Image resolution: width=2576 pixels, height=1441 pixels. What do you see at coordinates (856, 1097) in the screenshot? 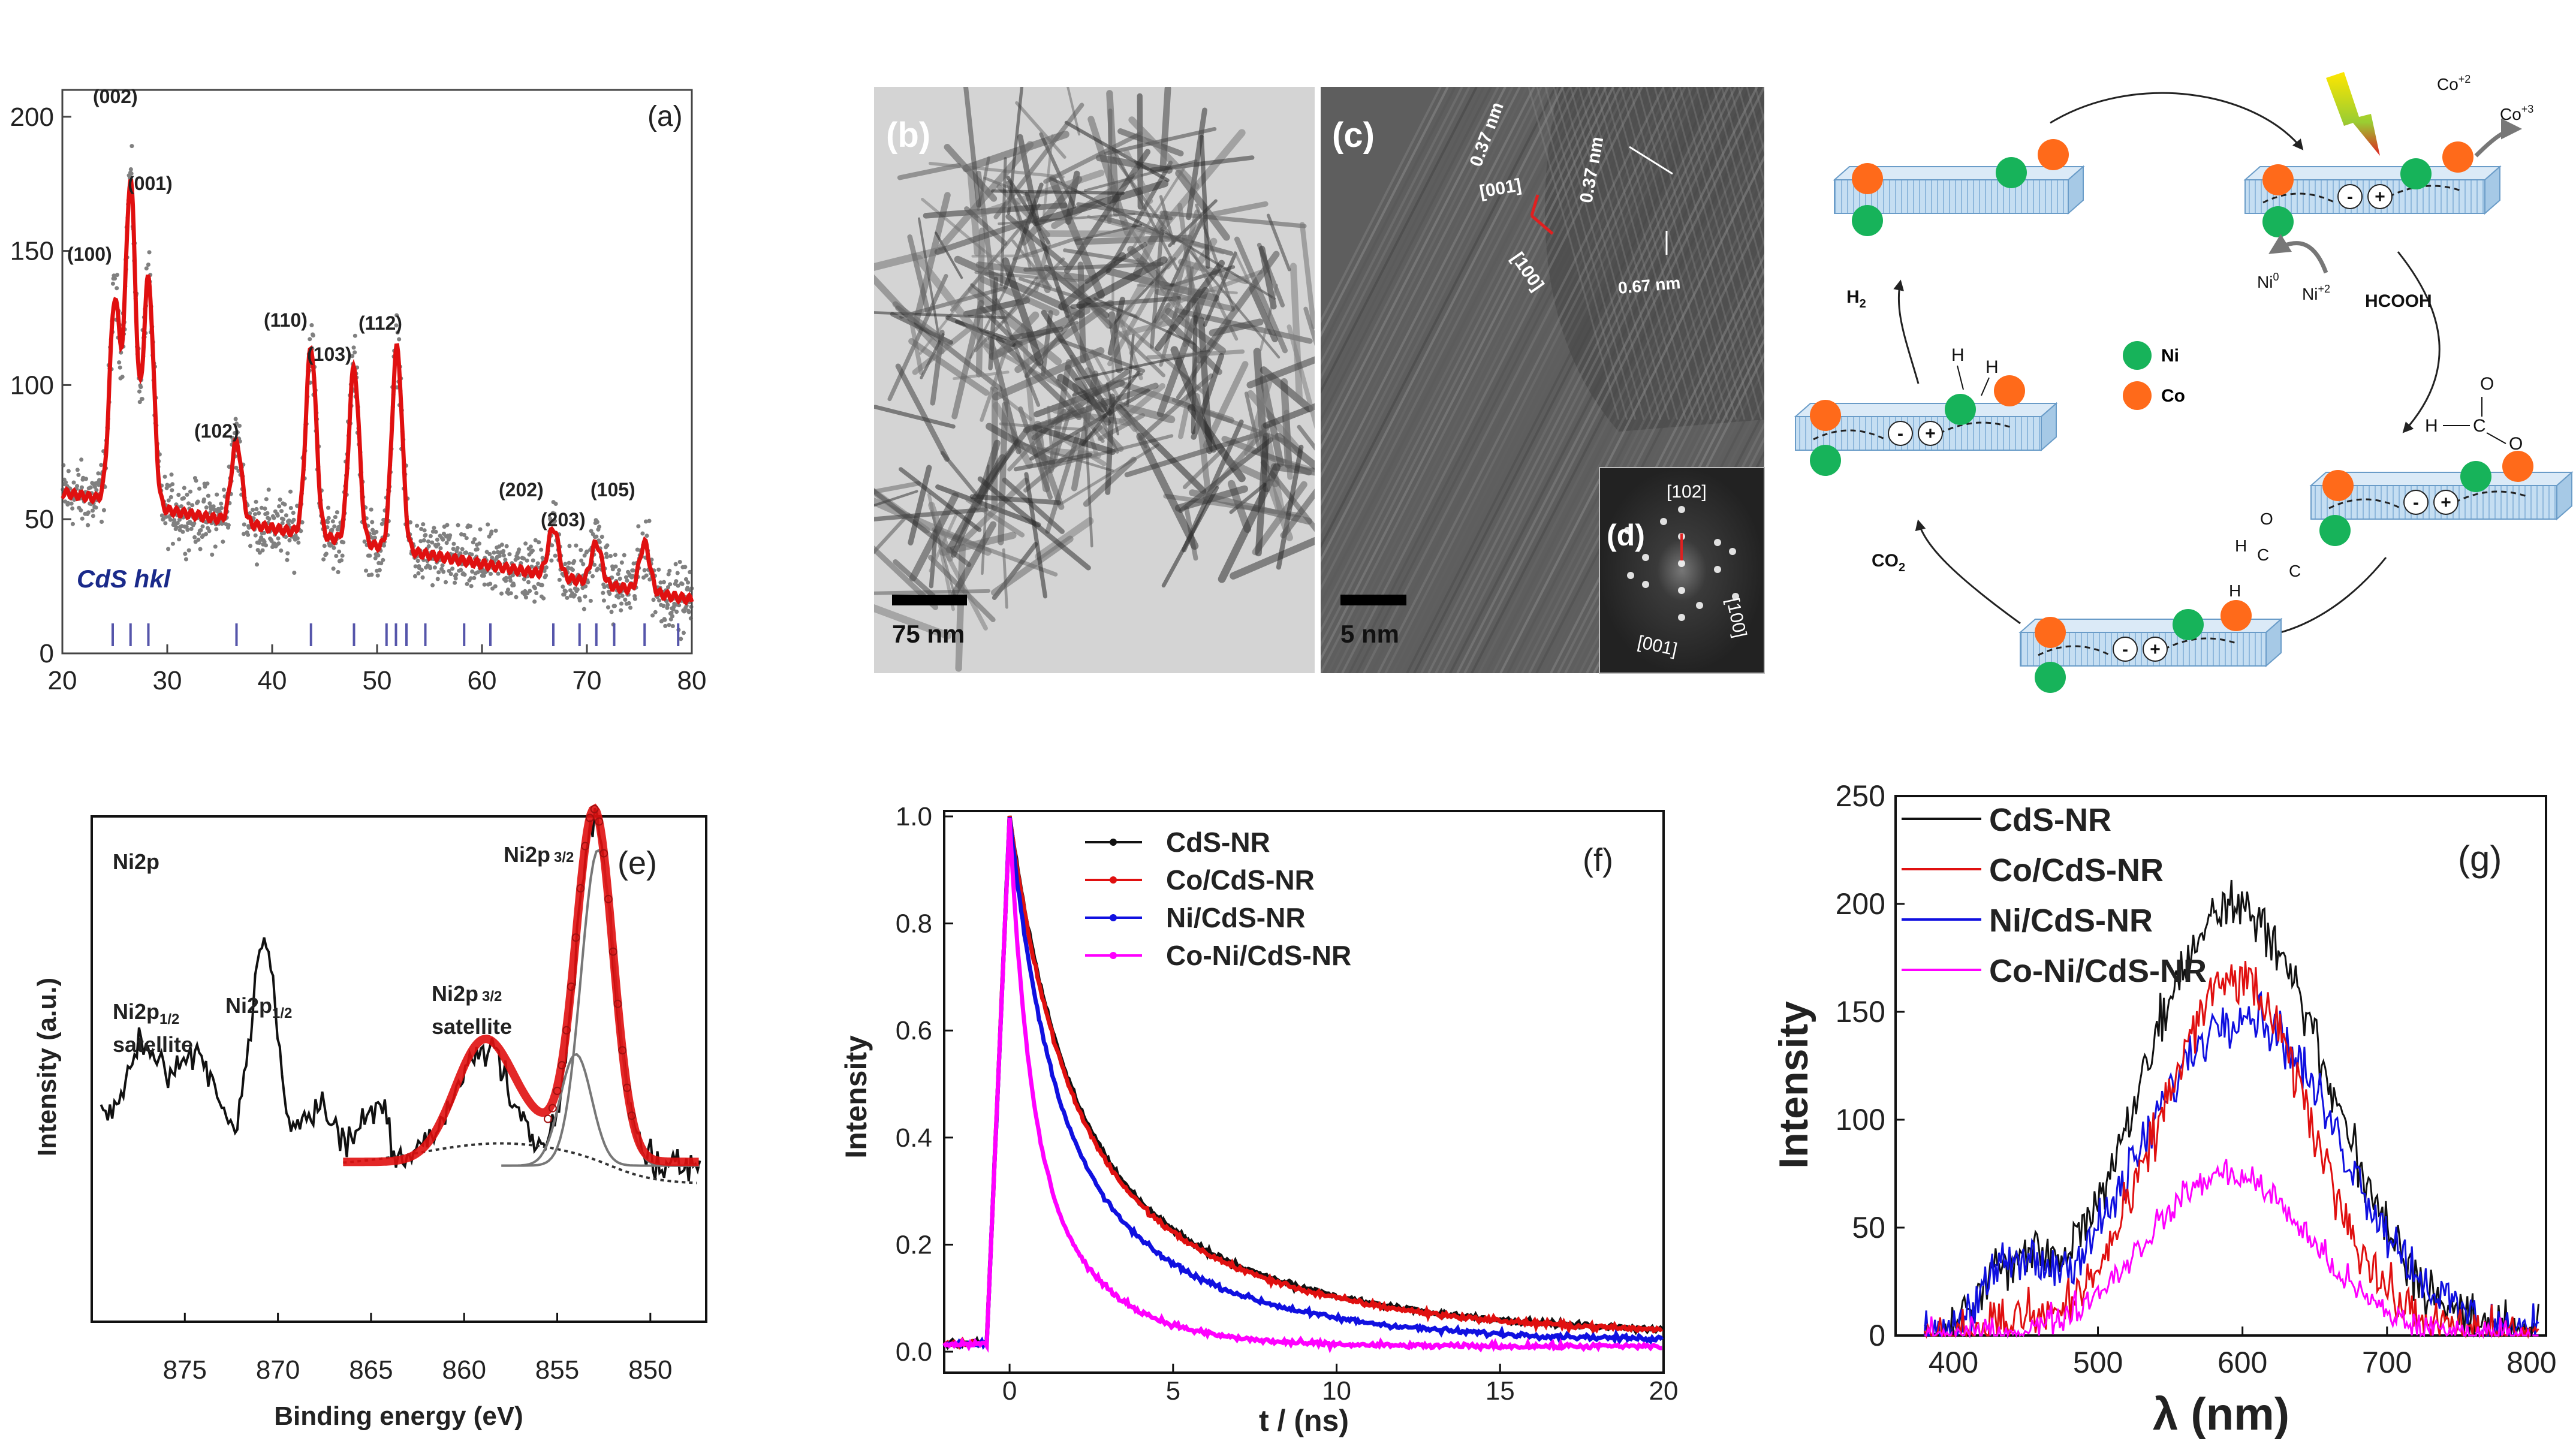
I see `decay-ylabel: Intensity` at bounding box center [856, 1097].